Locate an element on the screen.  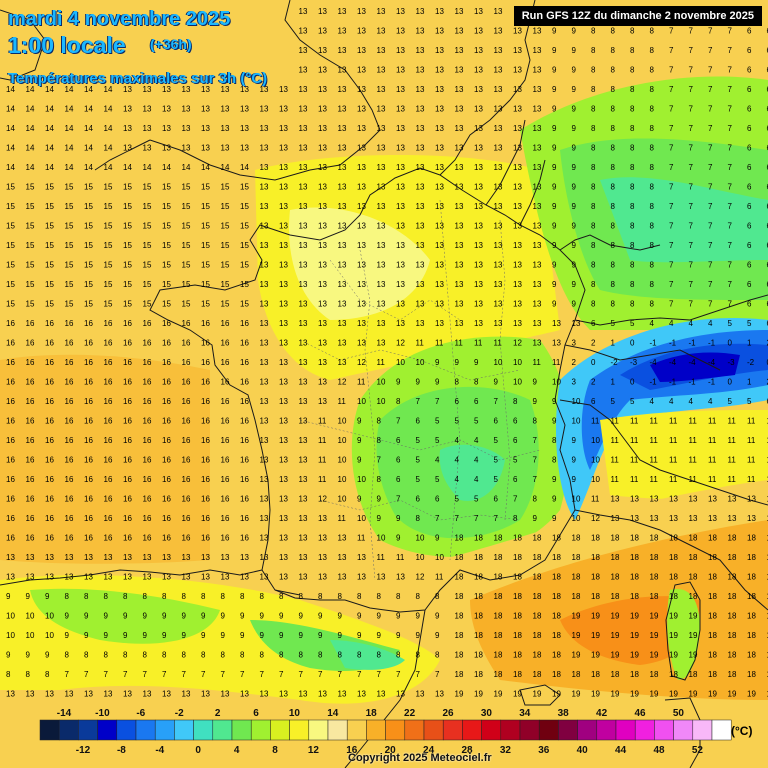
legend-upper-label: 46 is located at coordinates (640, 713).